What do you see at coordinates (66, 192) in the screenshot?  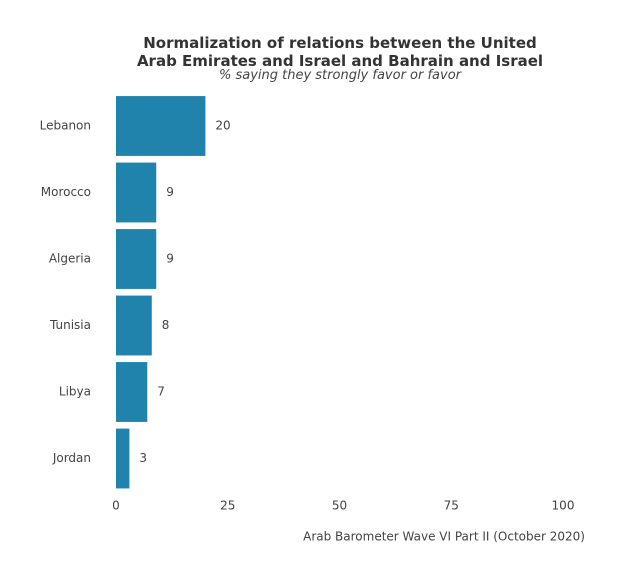 I see `y-tick-label: Morocco` at bounding box center [66, 192].